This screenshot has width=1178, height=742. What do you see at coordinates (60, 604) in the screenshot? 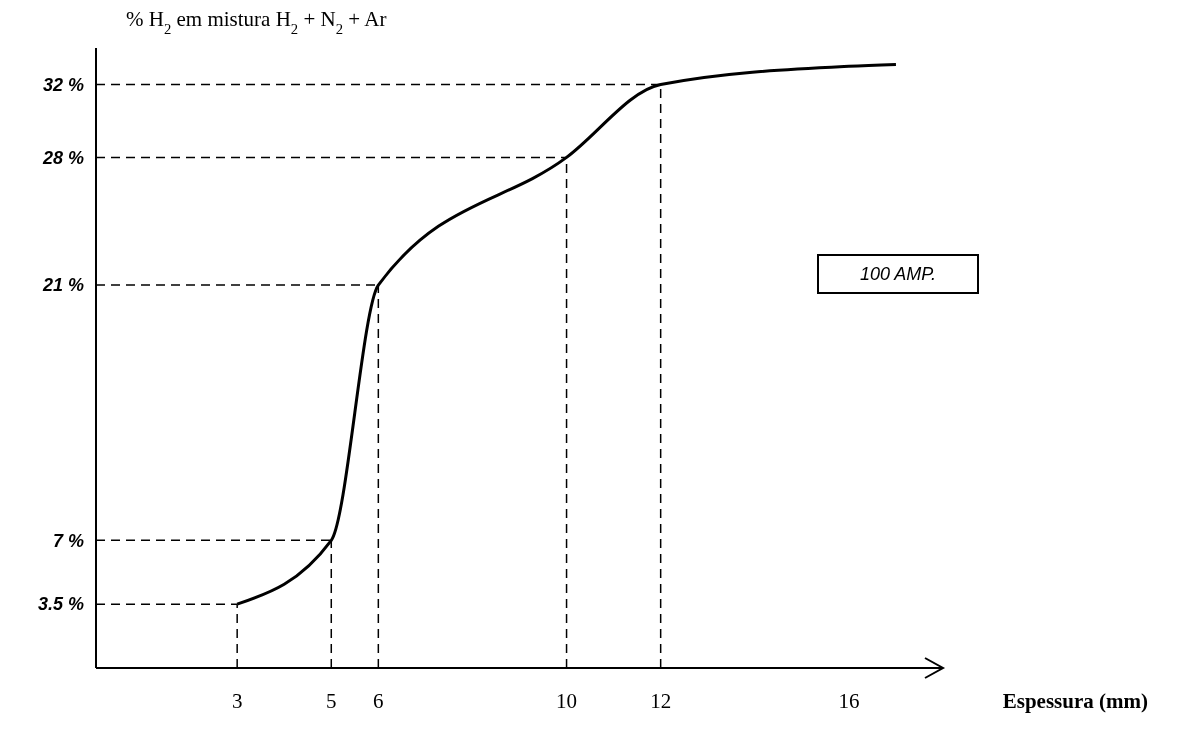
I see `y-tick-label: 3.5 %` at bounding box center [60, 604].